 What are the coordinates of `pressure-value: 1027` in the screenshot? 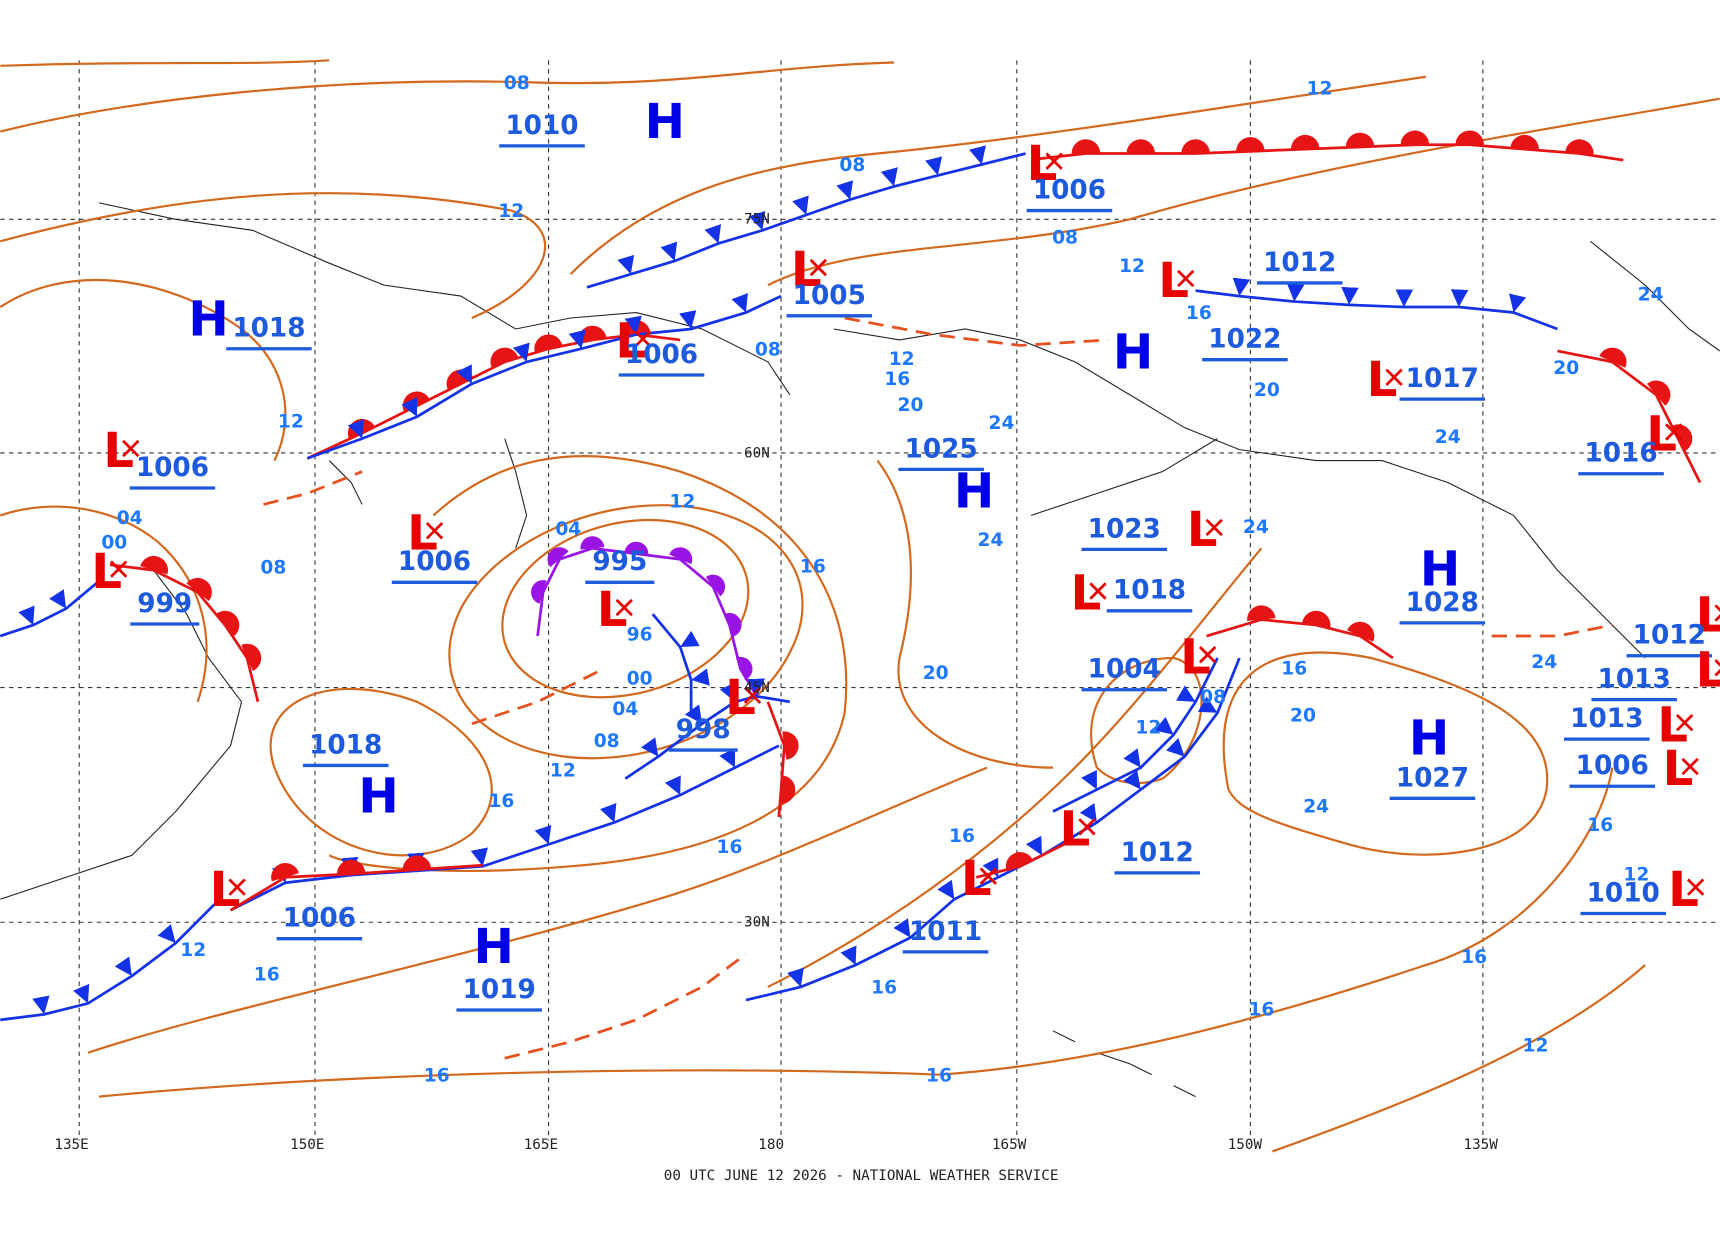 It's located at (1432, 778).